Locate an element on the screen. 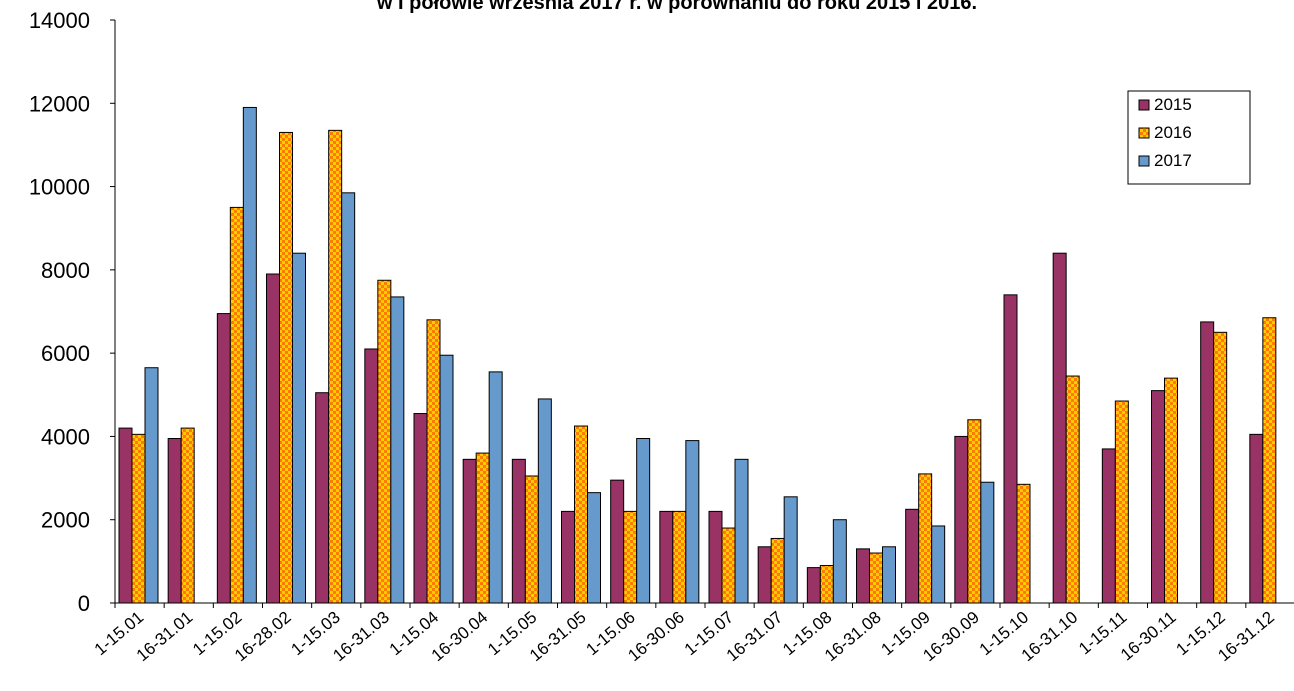 The width and height of the screenshot is (1294, 691). y-tick-label: 12000 is located at coordinates (59, 103).